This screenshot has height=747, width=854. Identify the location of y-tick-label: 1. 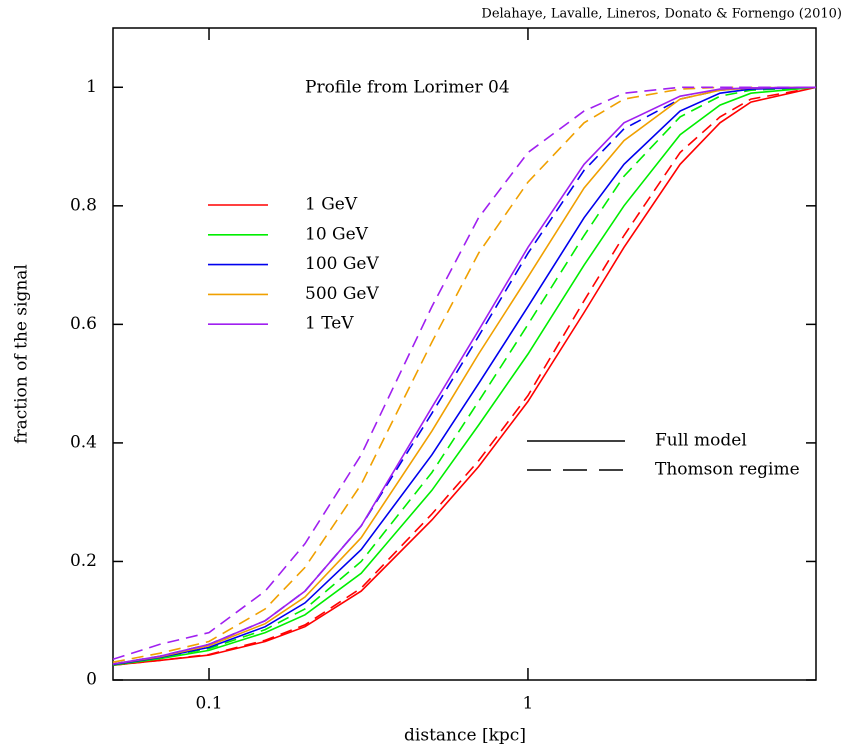
(91, 87).